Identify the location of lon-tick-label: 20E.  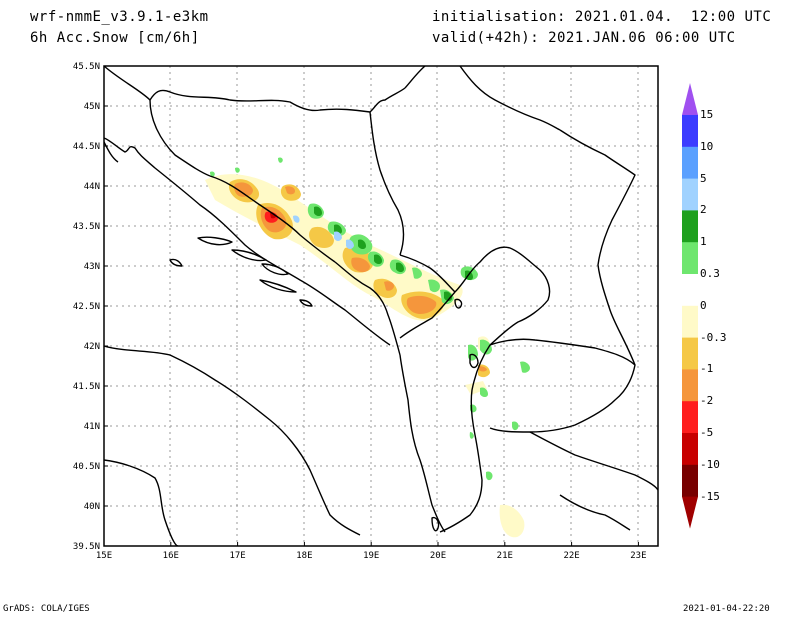
(438, 556).